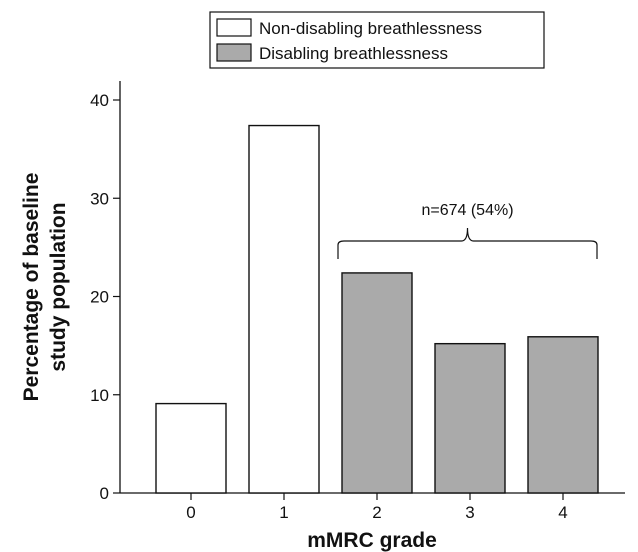 The width and height of the screenshot is (638, 552). What do you see at coordinates (31, 287) in the screenshot?
I see `y-axis-title-line-1: Percentage of baseline` at bounding box center [31, 287].